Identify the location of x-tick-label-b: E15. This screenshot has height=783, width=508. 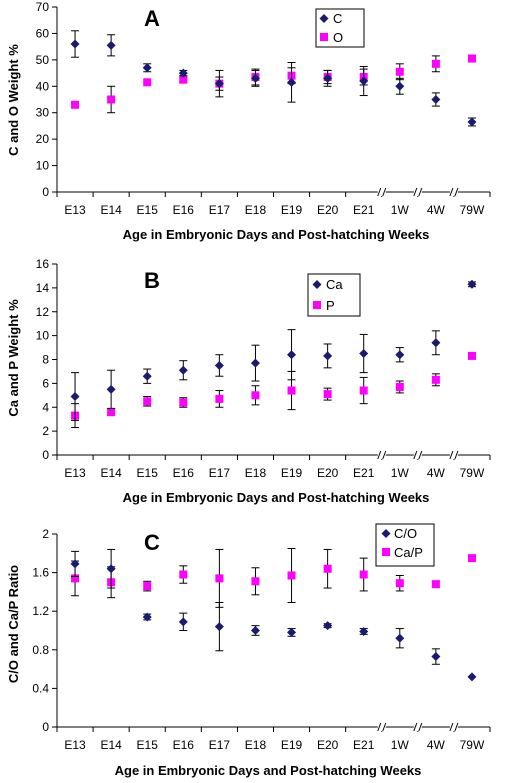
(148, 473).